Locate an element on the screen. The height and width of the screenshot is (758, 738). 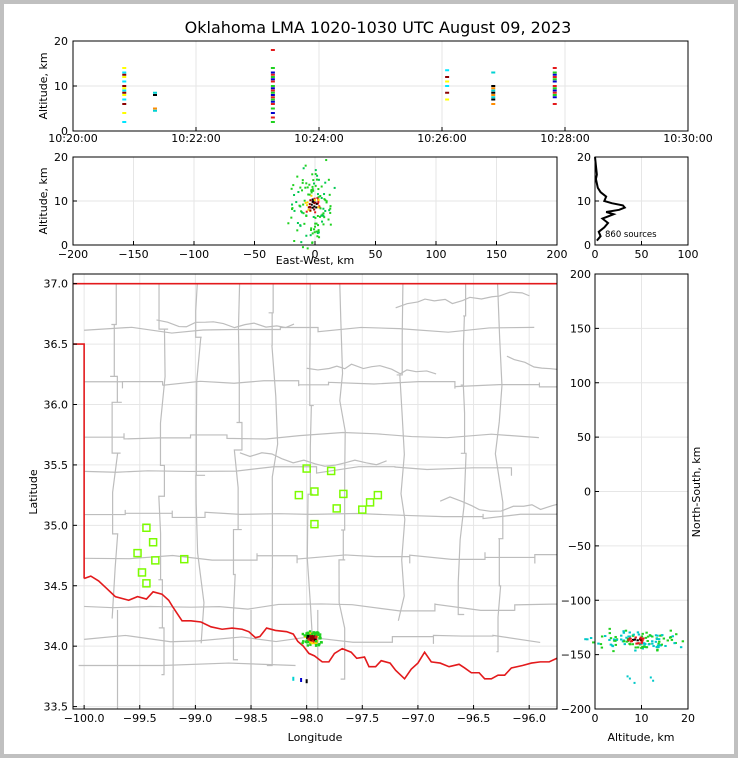
p5-ylabel: North-South, km is located at coordinates (696, 492).